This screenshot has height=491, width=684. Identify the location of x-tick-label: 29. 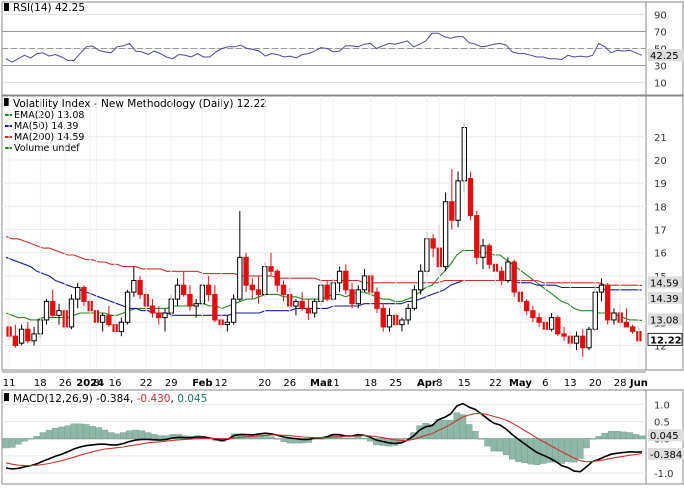
(171, 383).